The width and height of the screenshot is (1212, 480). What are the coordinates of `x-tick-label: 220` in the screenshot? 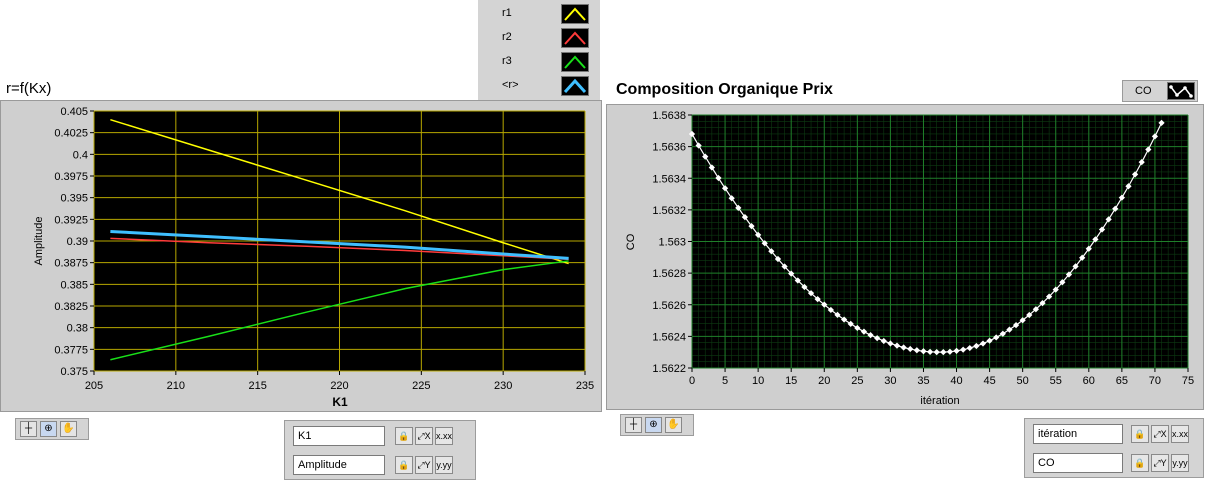 It's located at (339, 386).